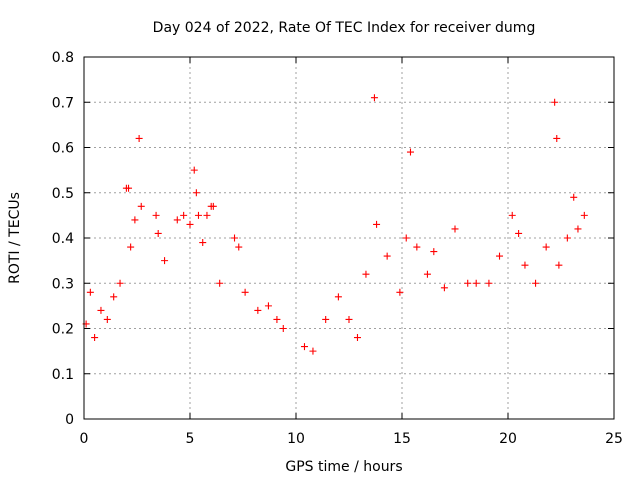 Image resolution: width=640 pixels, height=480 pixels. Describe the element at coordinates (614, 439) in the screenshot. I see `x-tick-label: 25` at that location.